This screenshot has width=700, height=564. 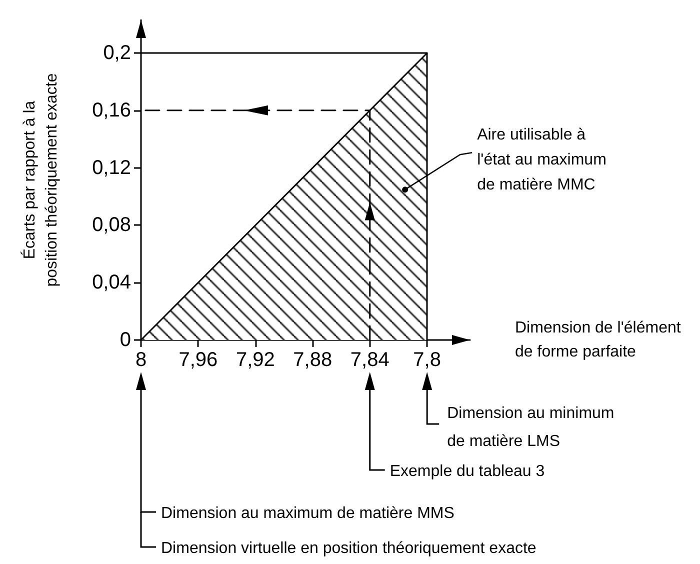 I want to click on x-tick-label: 7,92, so click(x=255, y=360).